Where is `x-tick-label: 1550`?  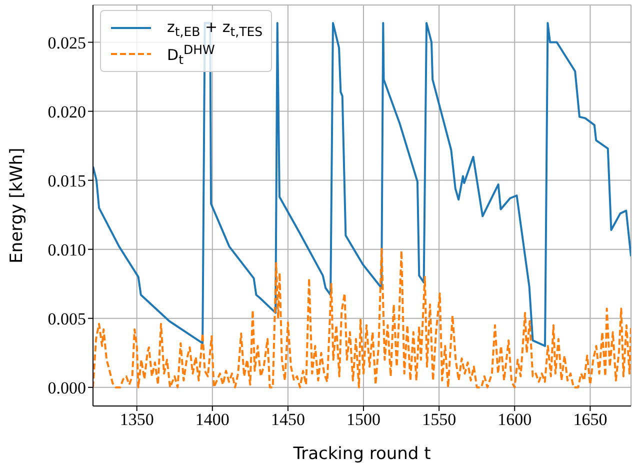 x-tick-label: 1550 is located at coordinates (439, 420).